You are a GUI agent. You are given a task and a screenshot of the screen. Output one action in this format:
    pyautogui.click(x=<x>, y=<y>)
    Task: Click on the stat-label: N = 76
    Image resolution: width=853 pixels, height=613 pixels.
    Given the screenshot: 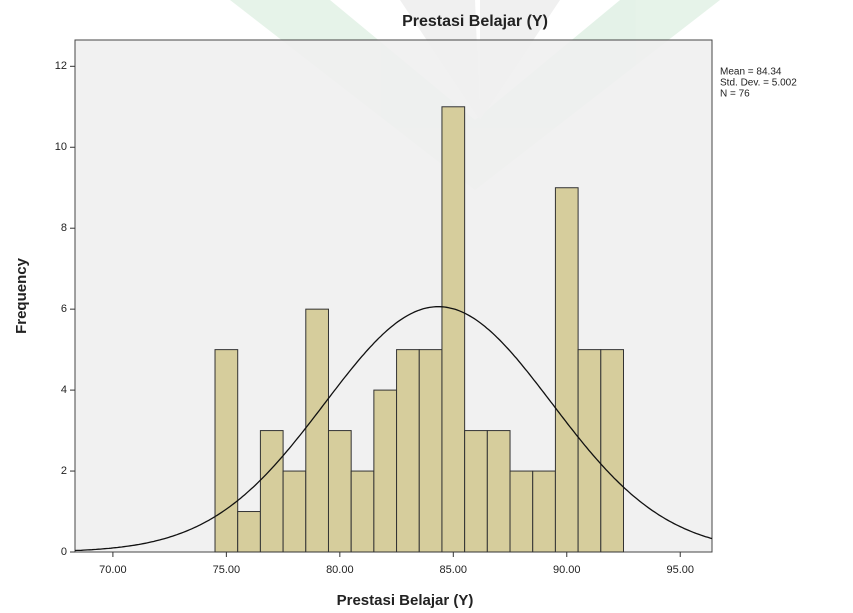 What is the action you would take?
    pyautogui.click(x=735, y=94)
    